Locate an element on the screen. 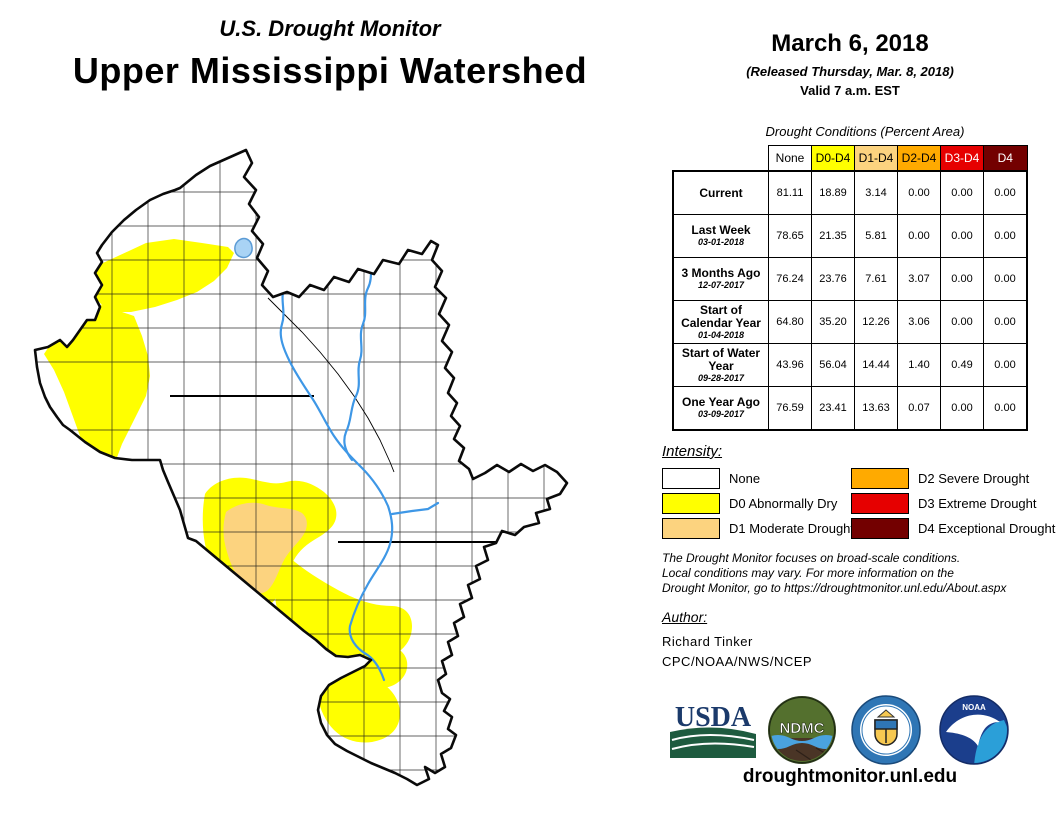 The image size is (1056, 816). cell-value: 35.20 is located at coordinates (833, 322).